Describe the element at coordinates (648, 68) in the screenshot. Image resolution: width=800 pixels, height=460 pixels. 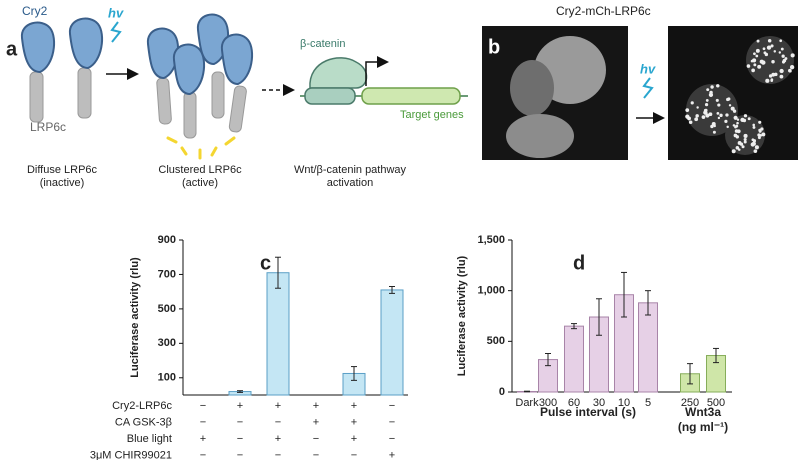
I see `hv-label: hv` at that location.